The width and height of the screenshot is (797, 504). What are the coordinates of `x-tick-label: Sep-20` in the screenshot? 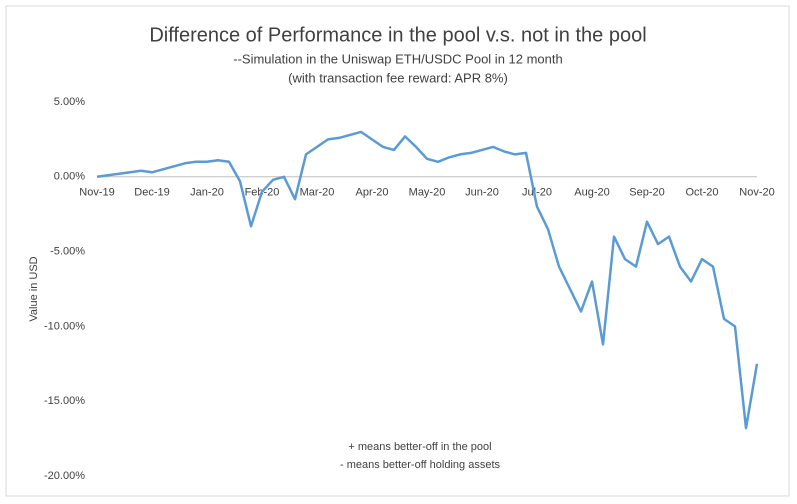 It's located at (646, 193).